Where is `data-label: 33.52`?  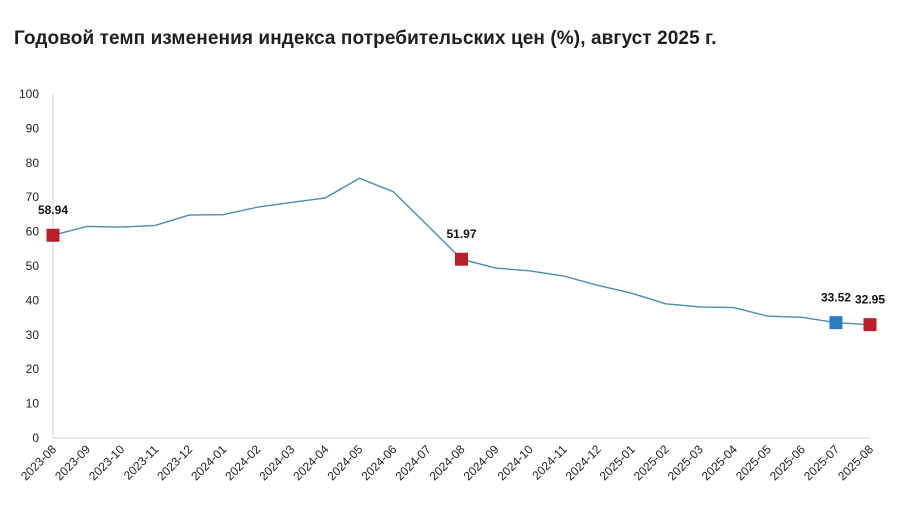 data-label: 33.52 is located at coordinates (836, 298).